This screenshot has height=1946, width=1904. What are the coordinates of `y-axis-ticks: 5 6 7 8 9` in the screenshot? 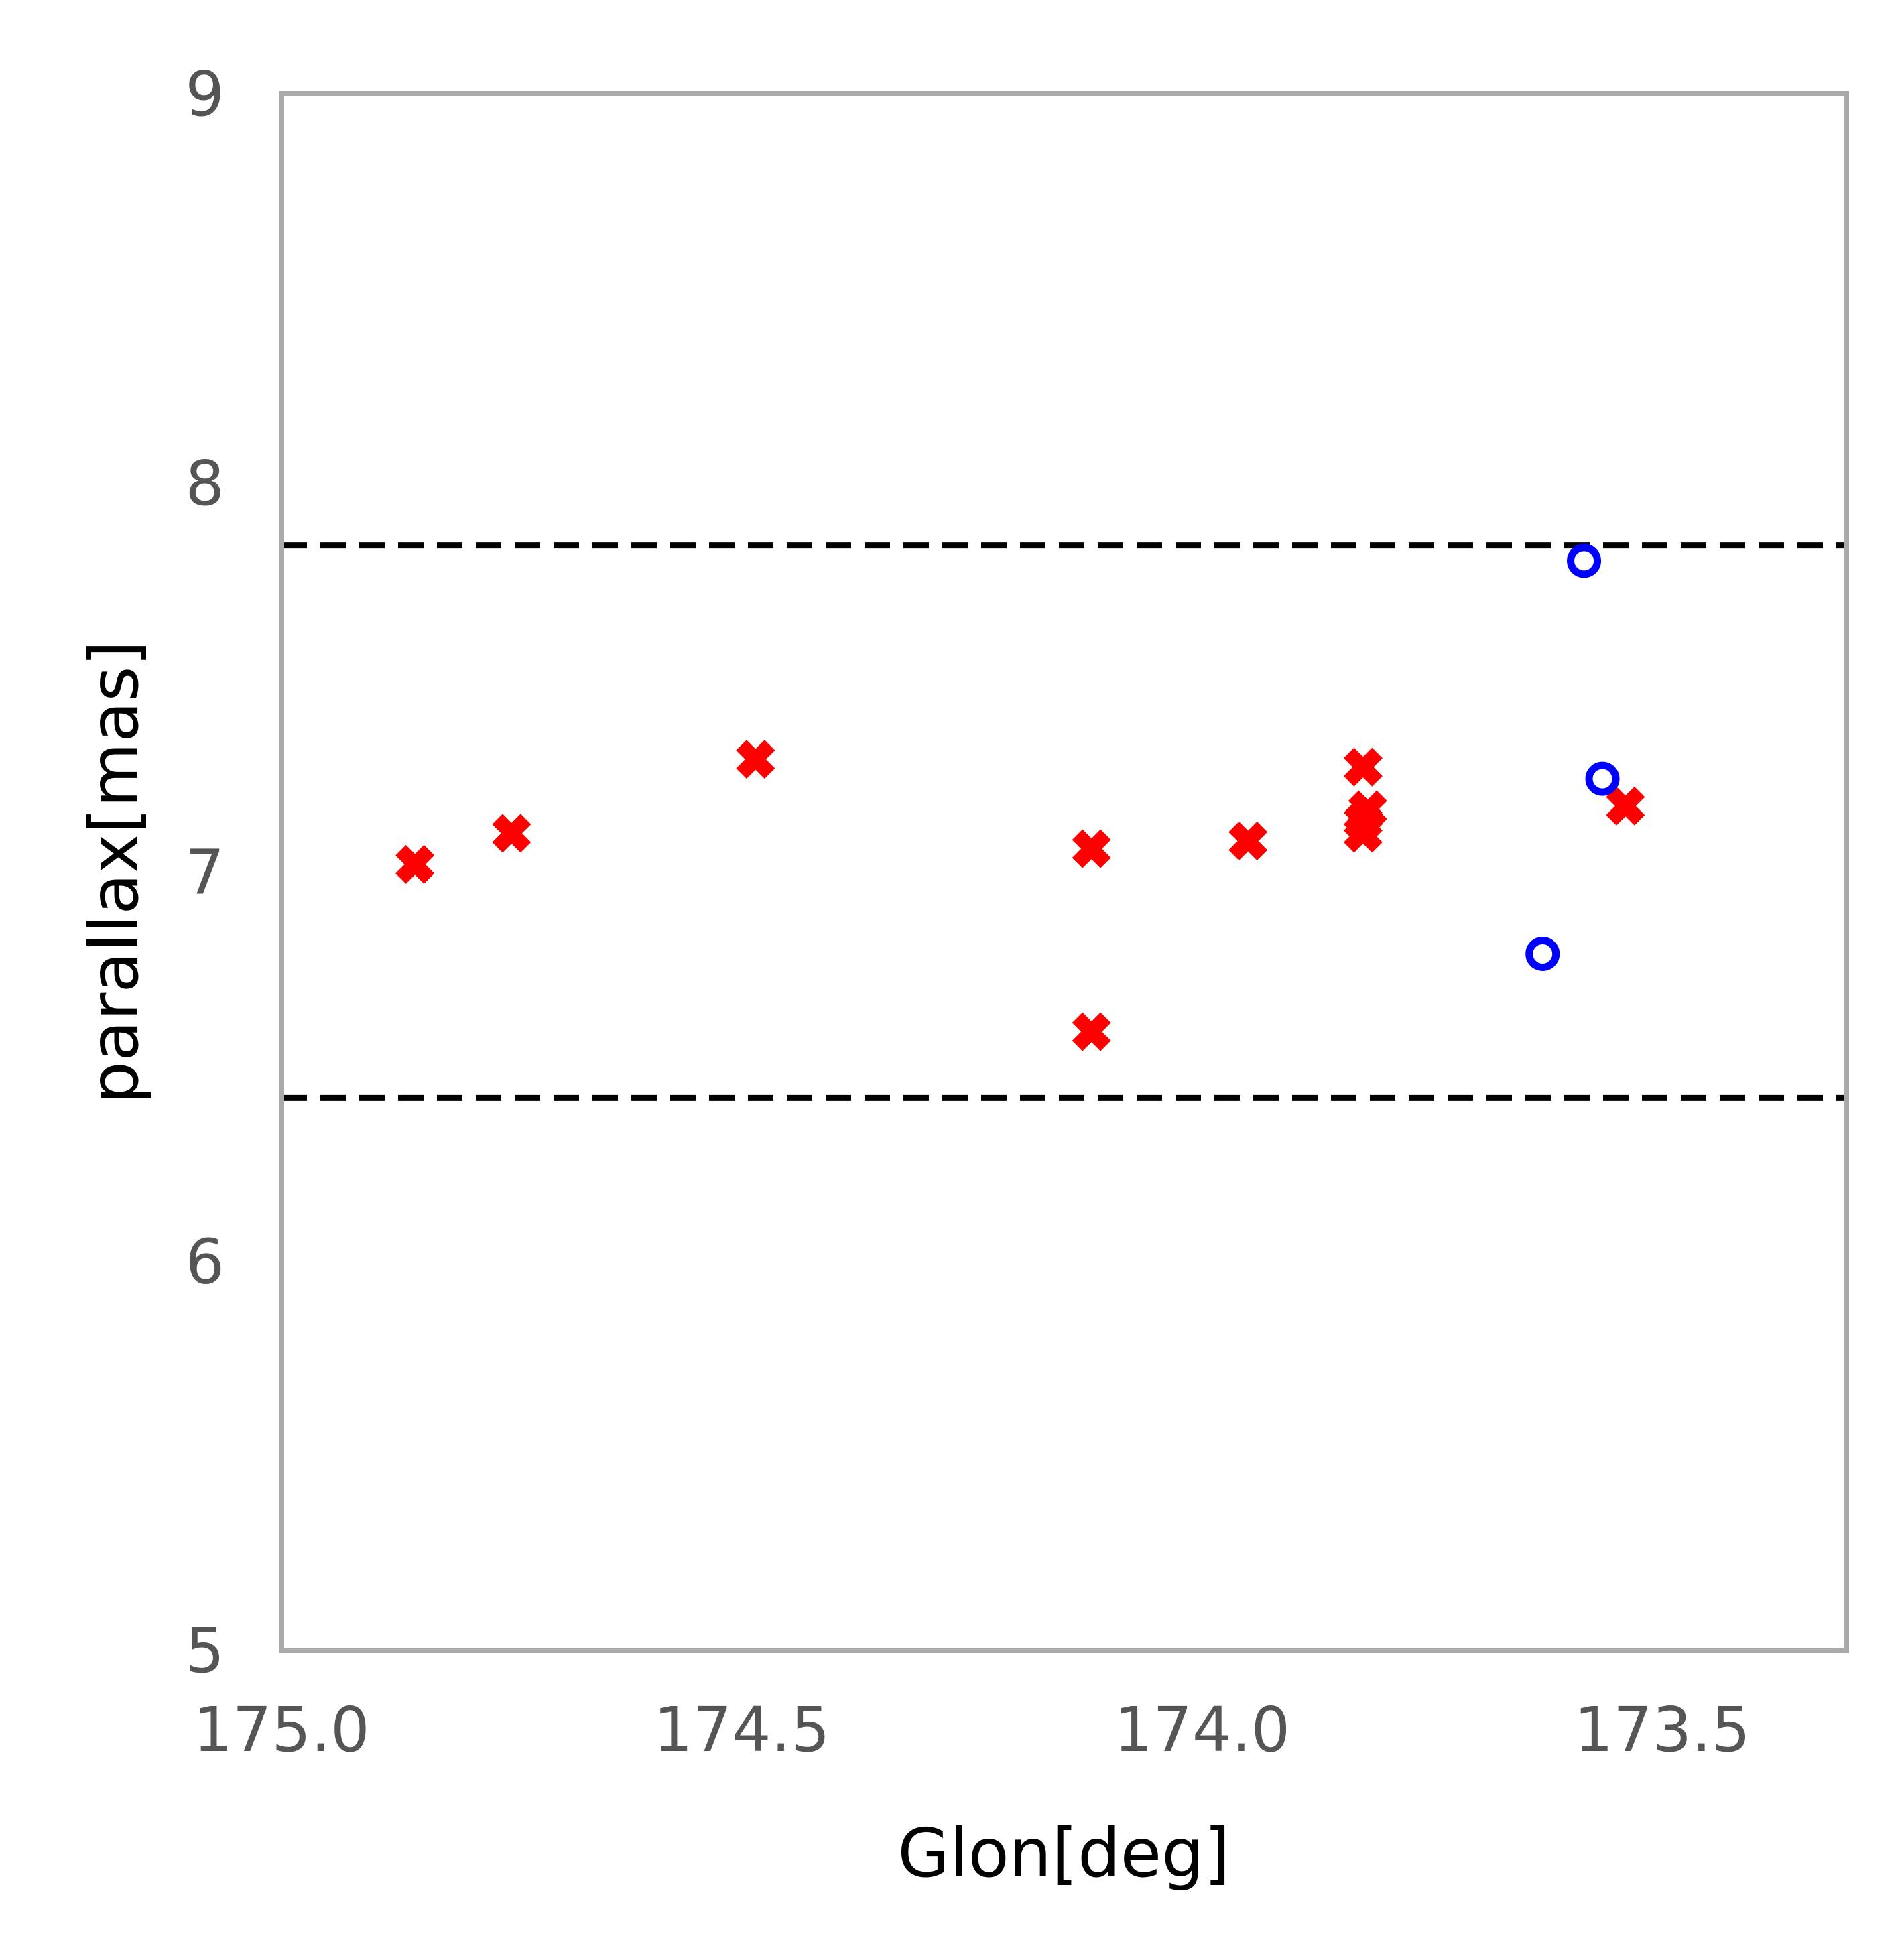 It's located at (205, 872).